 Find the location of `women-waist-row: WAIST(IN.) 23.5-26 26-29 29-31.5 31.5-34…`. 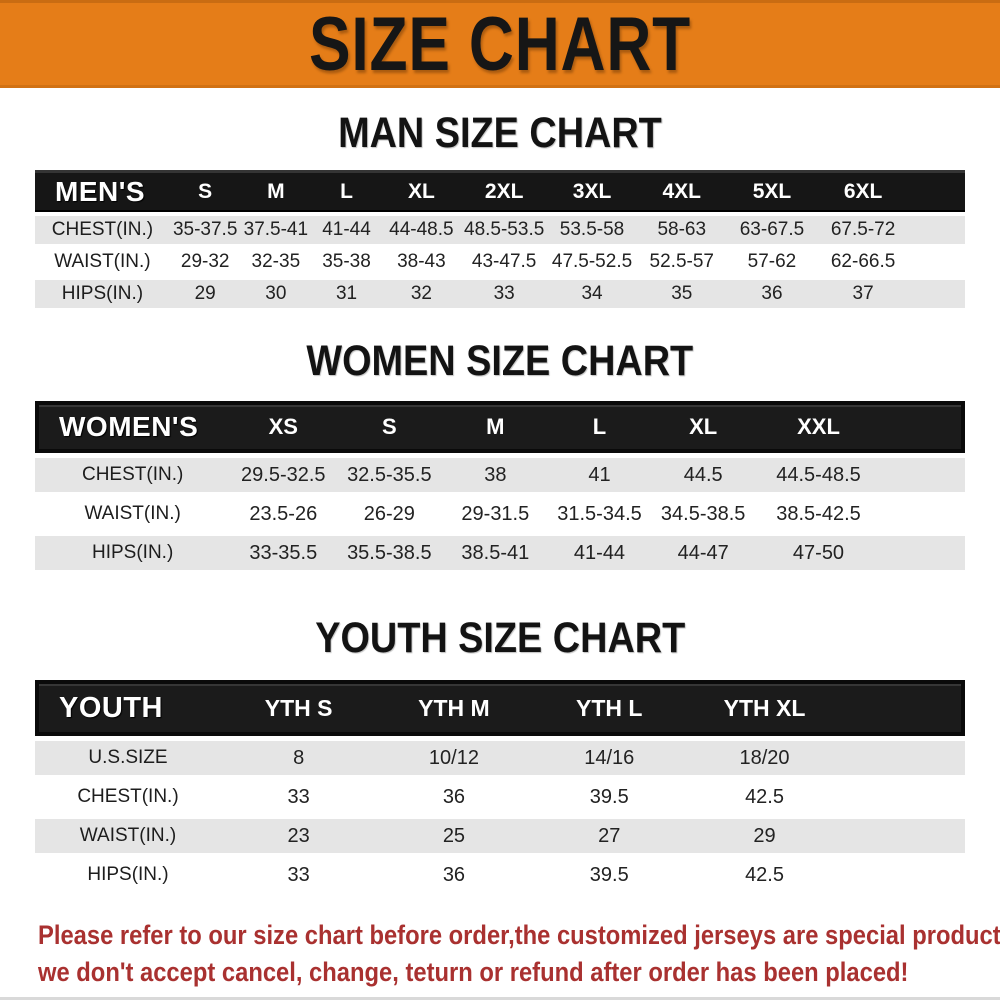

women-waist-row: WAIST(IN.) 23.5-26 26-29 29-31.5 31.5-34… is located at coordinates (500, 514).